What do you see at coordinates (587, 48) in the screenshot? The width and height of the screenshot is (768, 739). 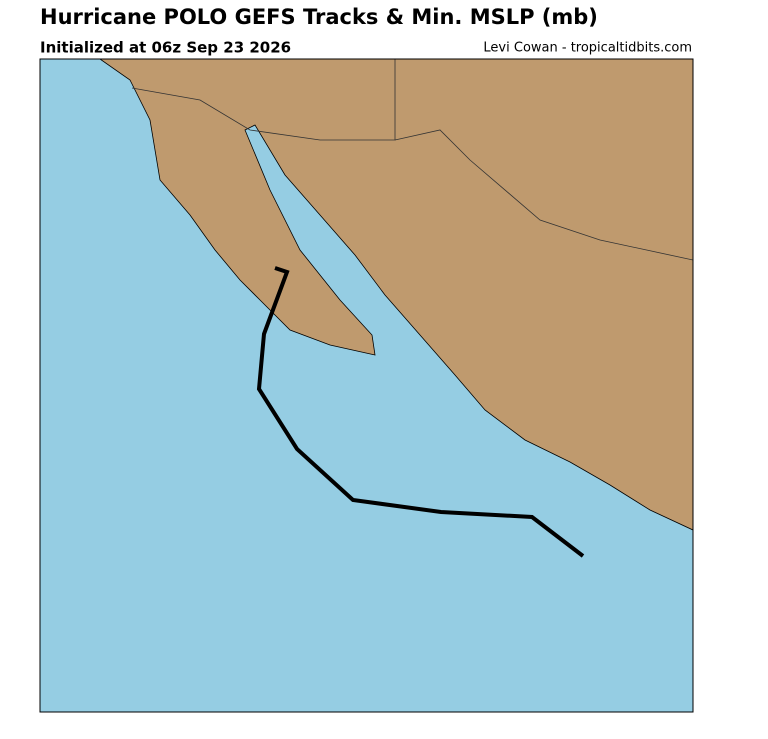 I see `credit: Levi Cowan - tropicaltidbits.com` at bounding box center [587, 48].